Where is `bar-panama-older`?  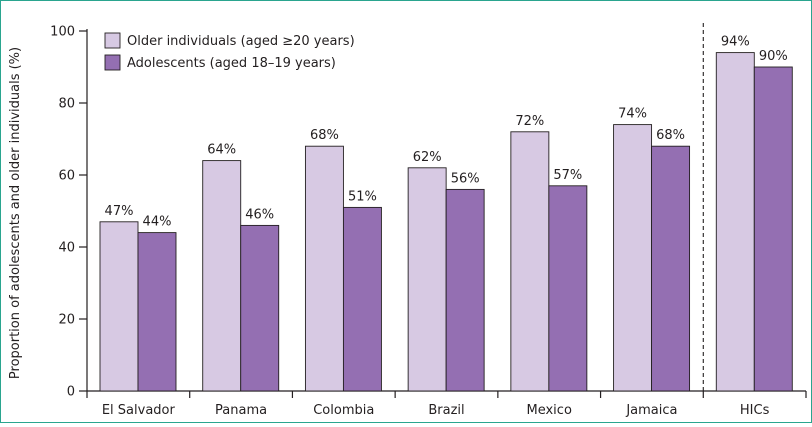 bar-panama-older is located at coordinates (222, 276).